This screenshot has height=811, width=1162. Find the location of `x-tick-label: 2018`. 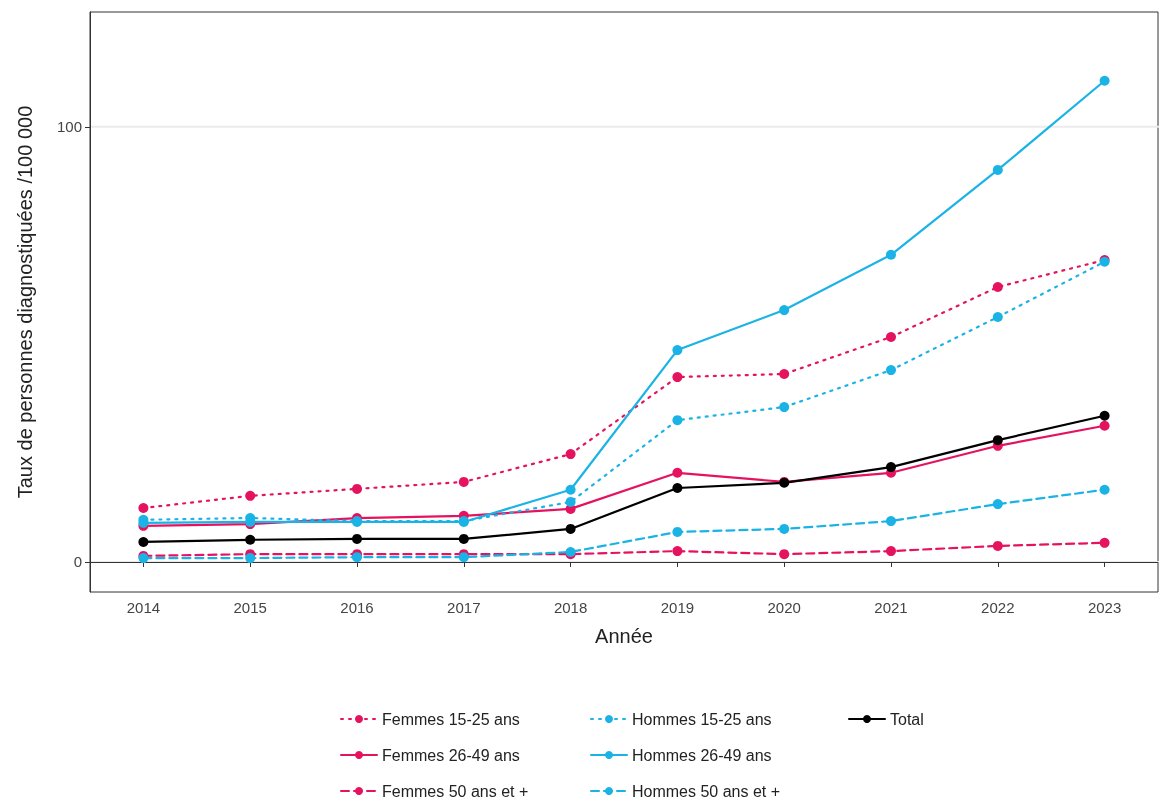

x-tick-label: 2018 is located at coordinates (570, 607).